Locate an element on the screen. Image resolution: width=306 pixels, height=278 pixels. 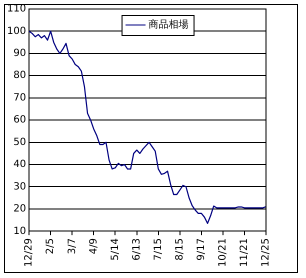
x-tick-label: 8/15 is located at coordinates (180, 249).